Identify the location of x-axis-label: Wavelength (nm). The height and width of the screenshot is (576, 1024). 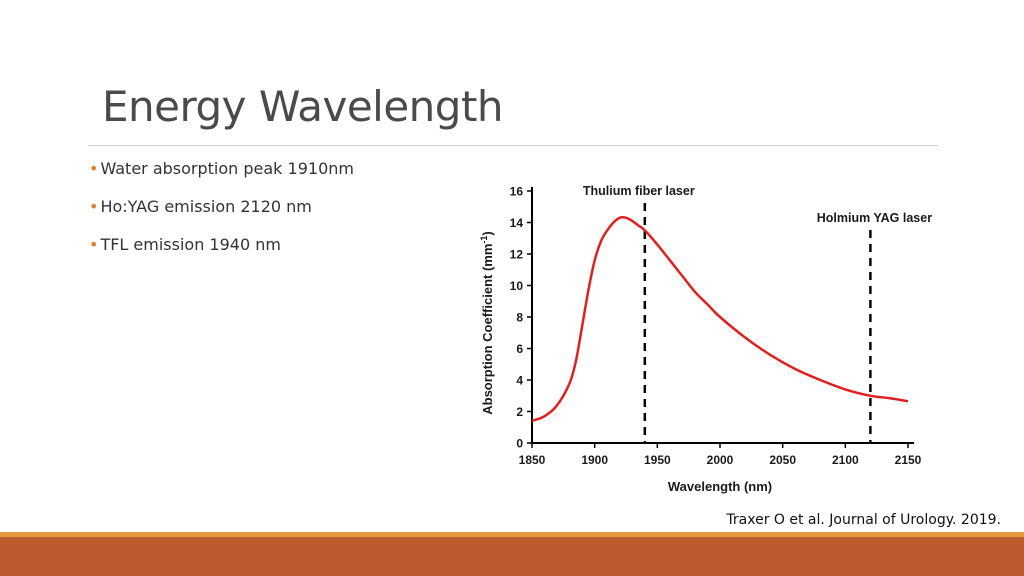
(720, 486).